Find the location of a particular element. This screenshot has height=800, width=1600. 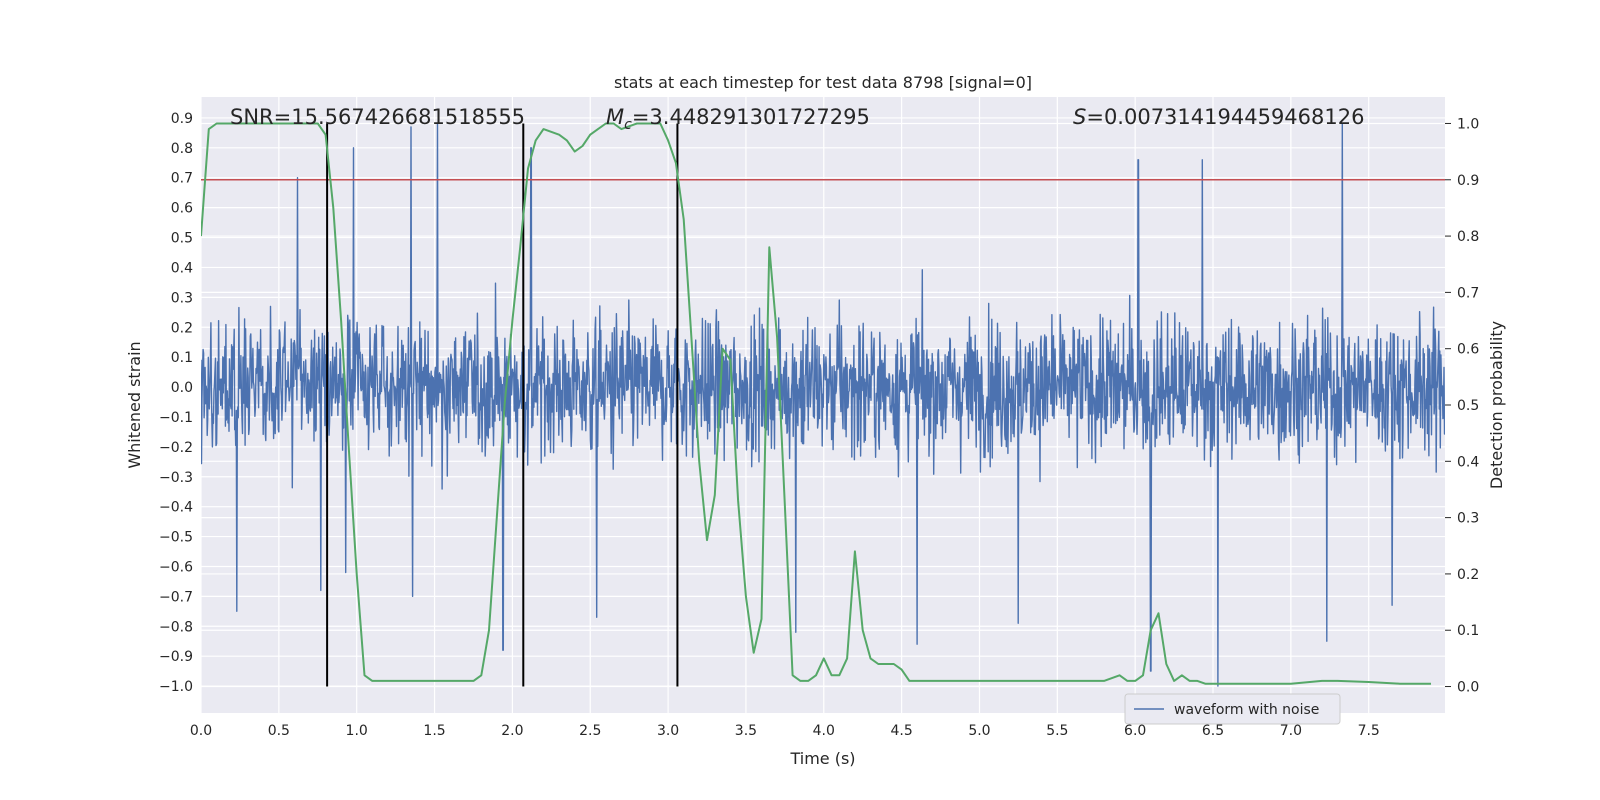

mc-annotation: Mc=3.448291301727295 is located at coordinates (738, 119).